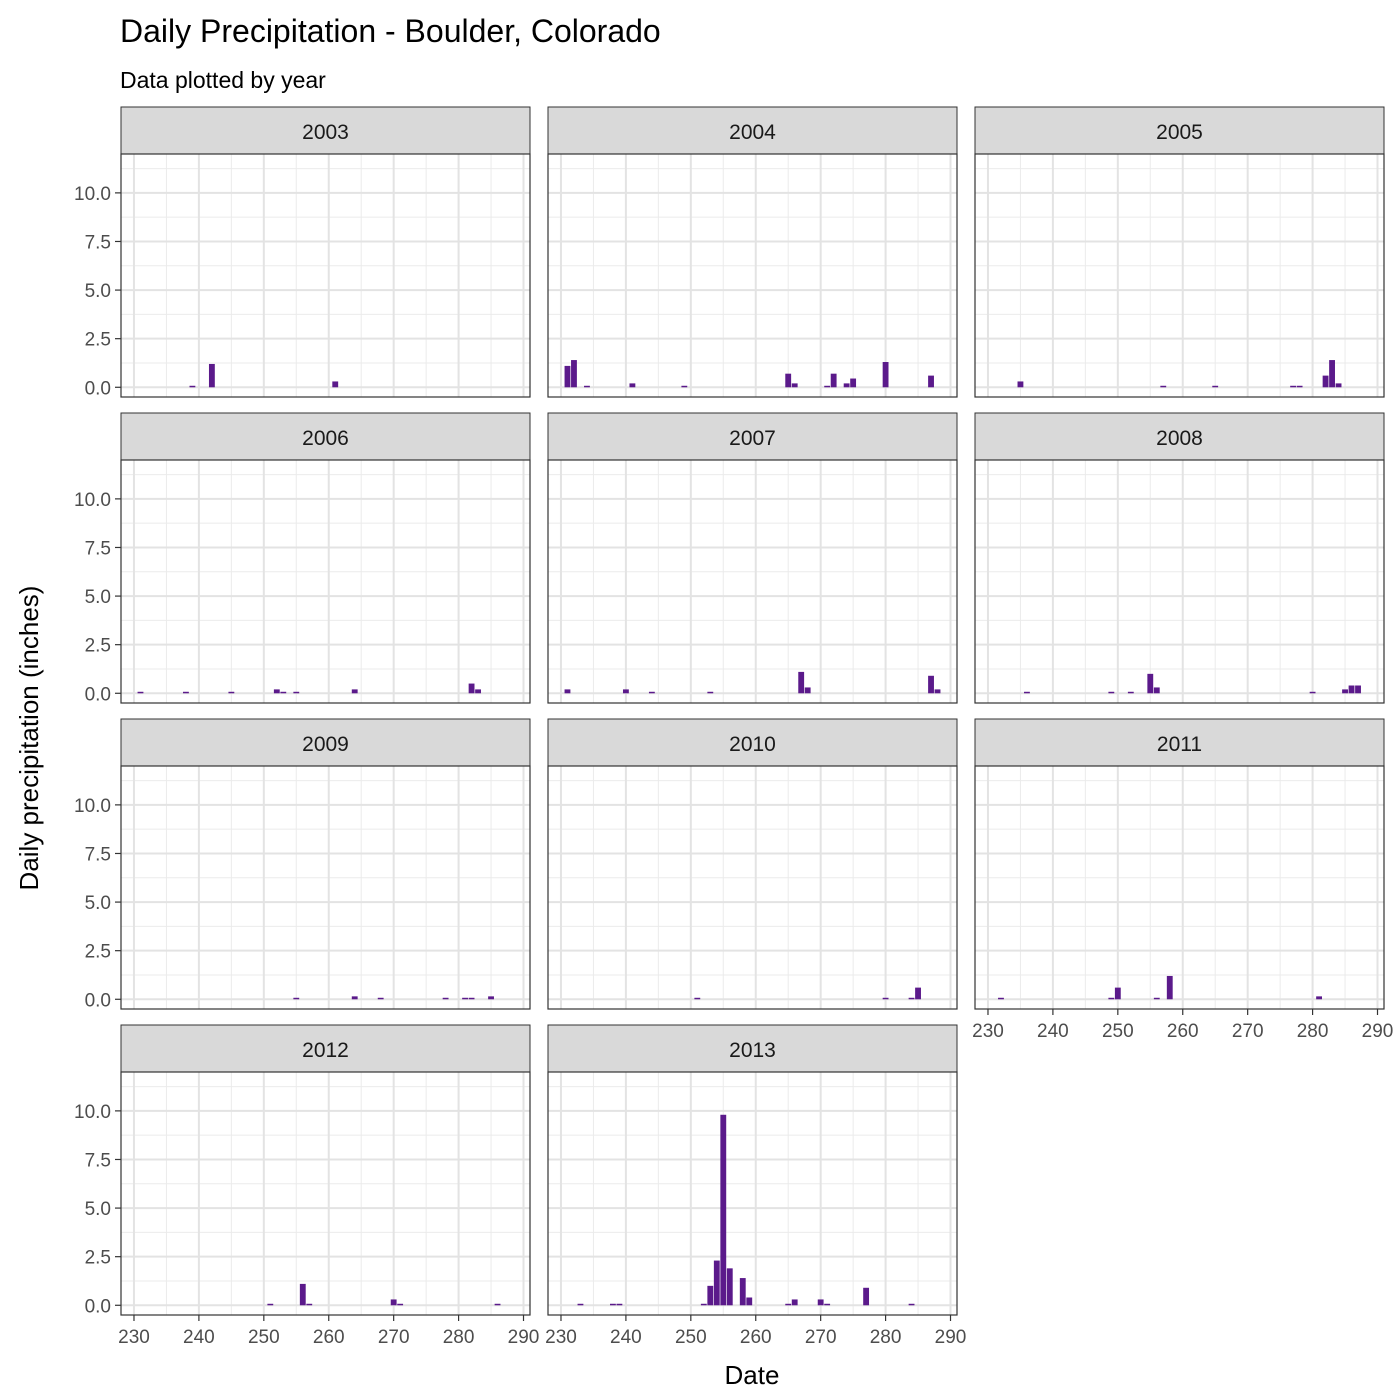  I want to click on facet-panel-2010: 2010, so click(752, 864).